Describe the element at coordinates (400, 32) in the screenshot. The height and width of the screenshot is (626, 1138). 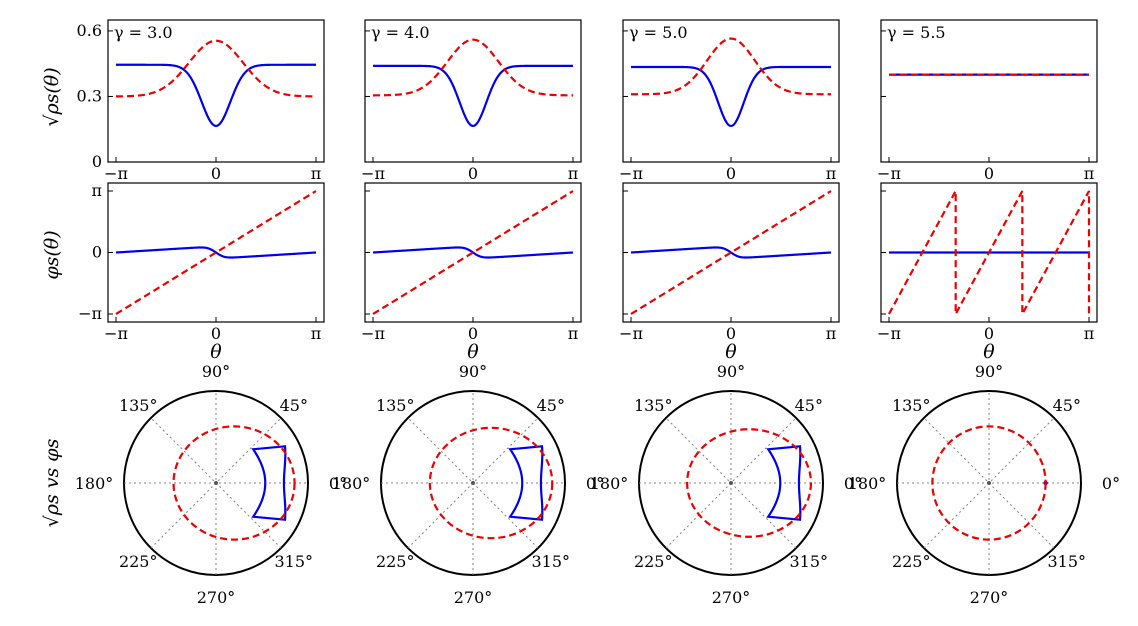
I see `panel-title: γ = 4.0` at that location.